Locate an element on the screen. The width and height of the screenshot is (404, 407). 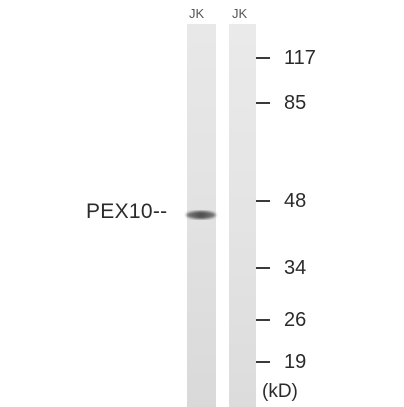
lane-2-label: JK is located at coordinates (240, 13).